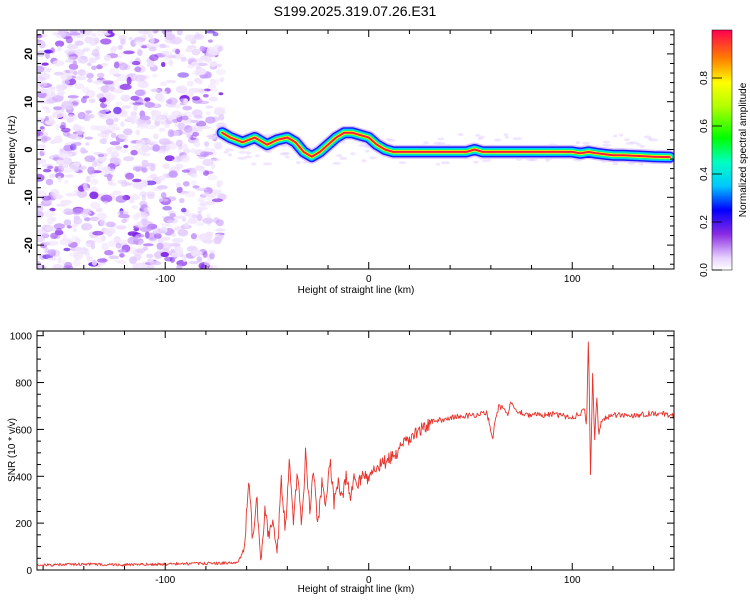  I want to click on y-tick-label: 0, so click(29, 571).